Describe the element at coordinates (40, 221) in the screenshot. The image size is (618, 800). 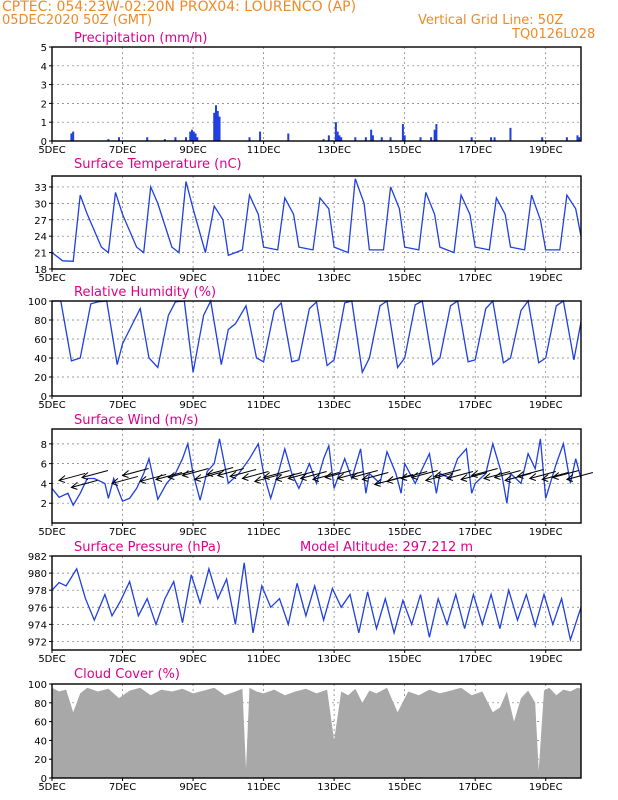
I see `temp-ytick-label: 27` at that location.